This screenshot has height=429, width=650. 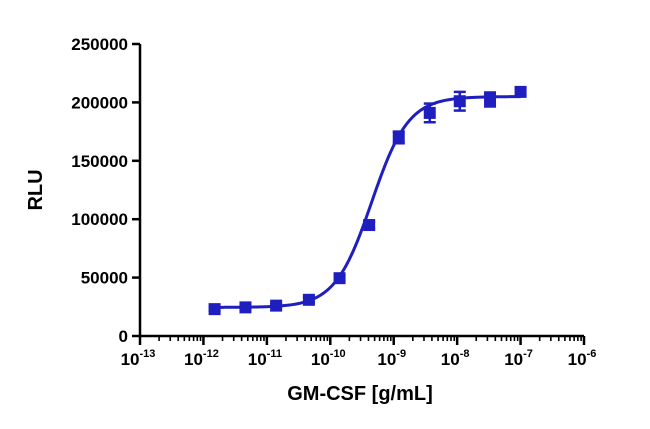 I want to click on x-tick-label: 10⁻⁷, so click(x=518, y=358).